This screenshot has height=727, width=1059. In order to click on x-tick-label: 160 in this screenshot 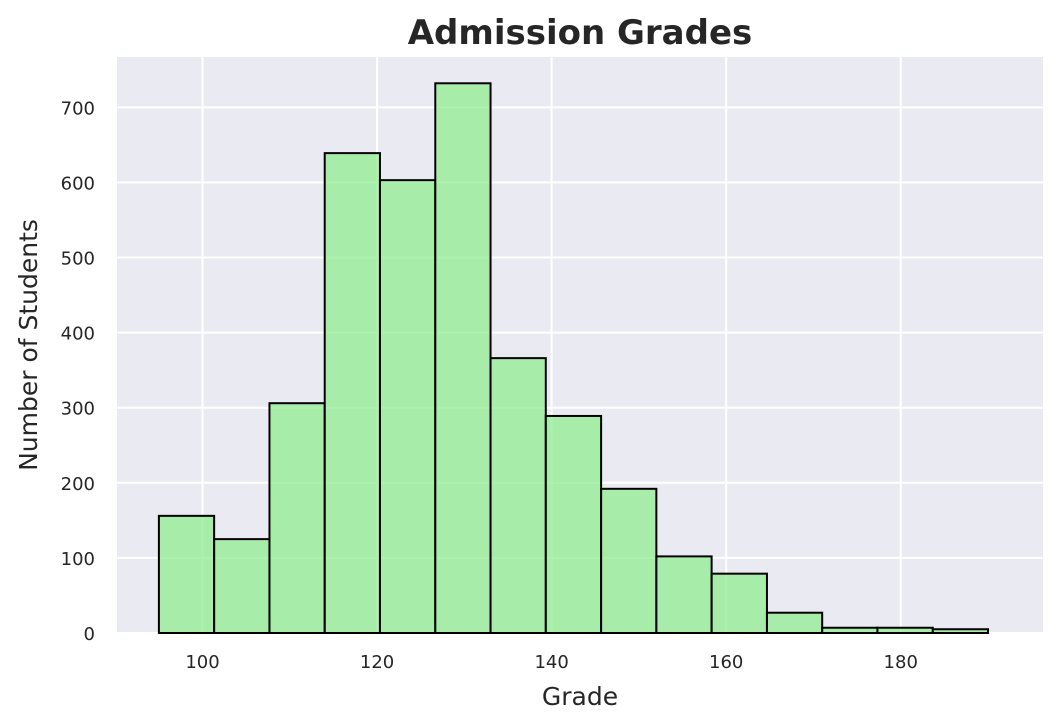, I will do `click(726, 662)`.